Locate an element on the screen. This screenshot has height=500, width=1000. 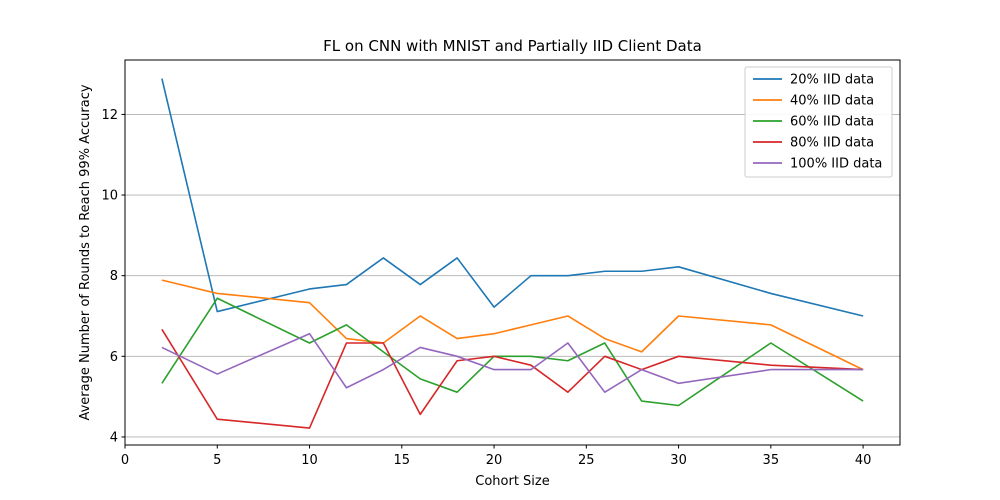
y-axis: 4 6 8 10 12 is located at coordinates (113, 276).